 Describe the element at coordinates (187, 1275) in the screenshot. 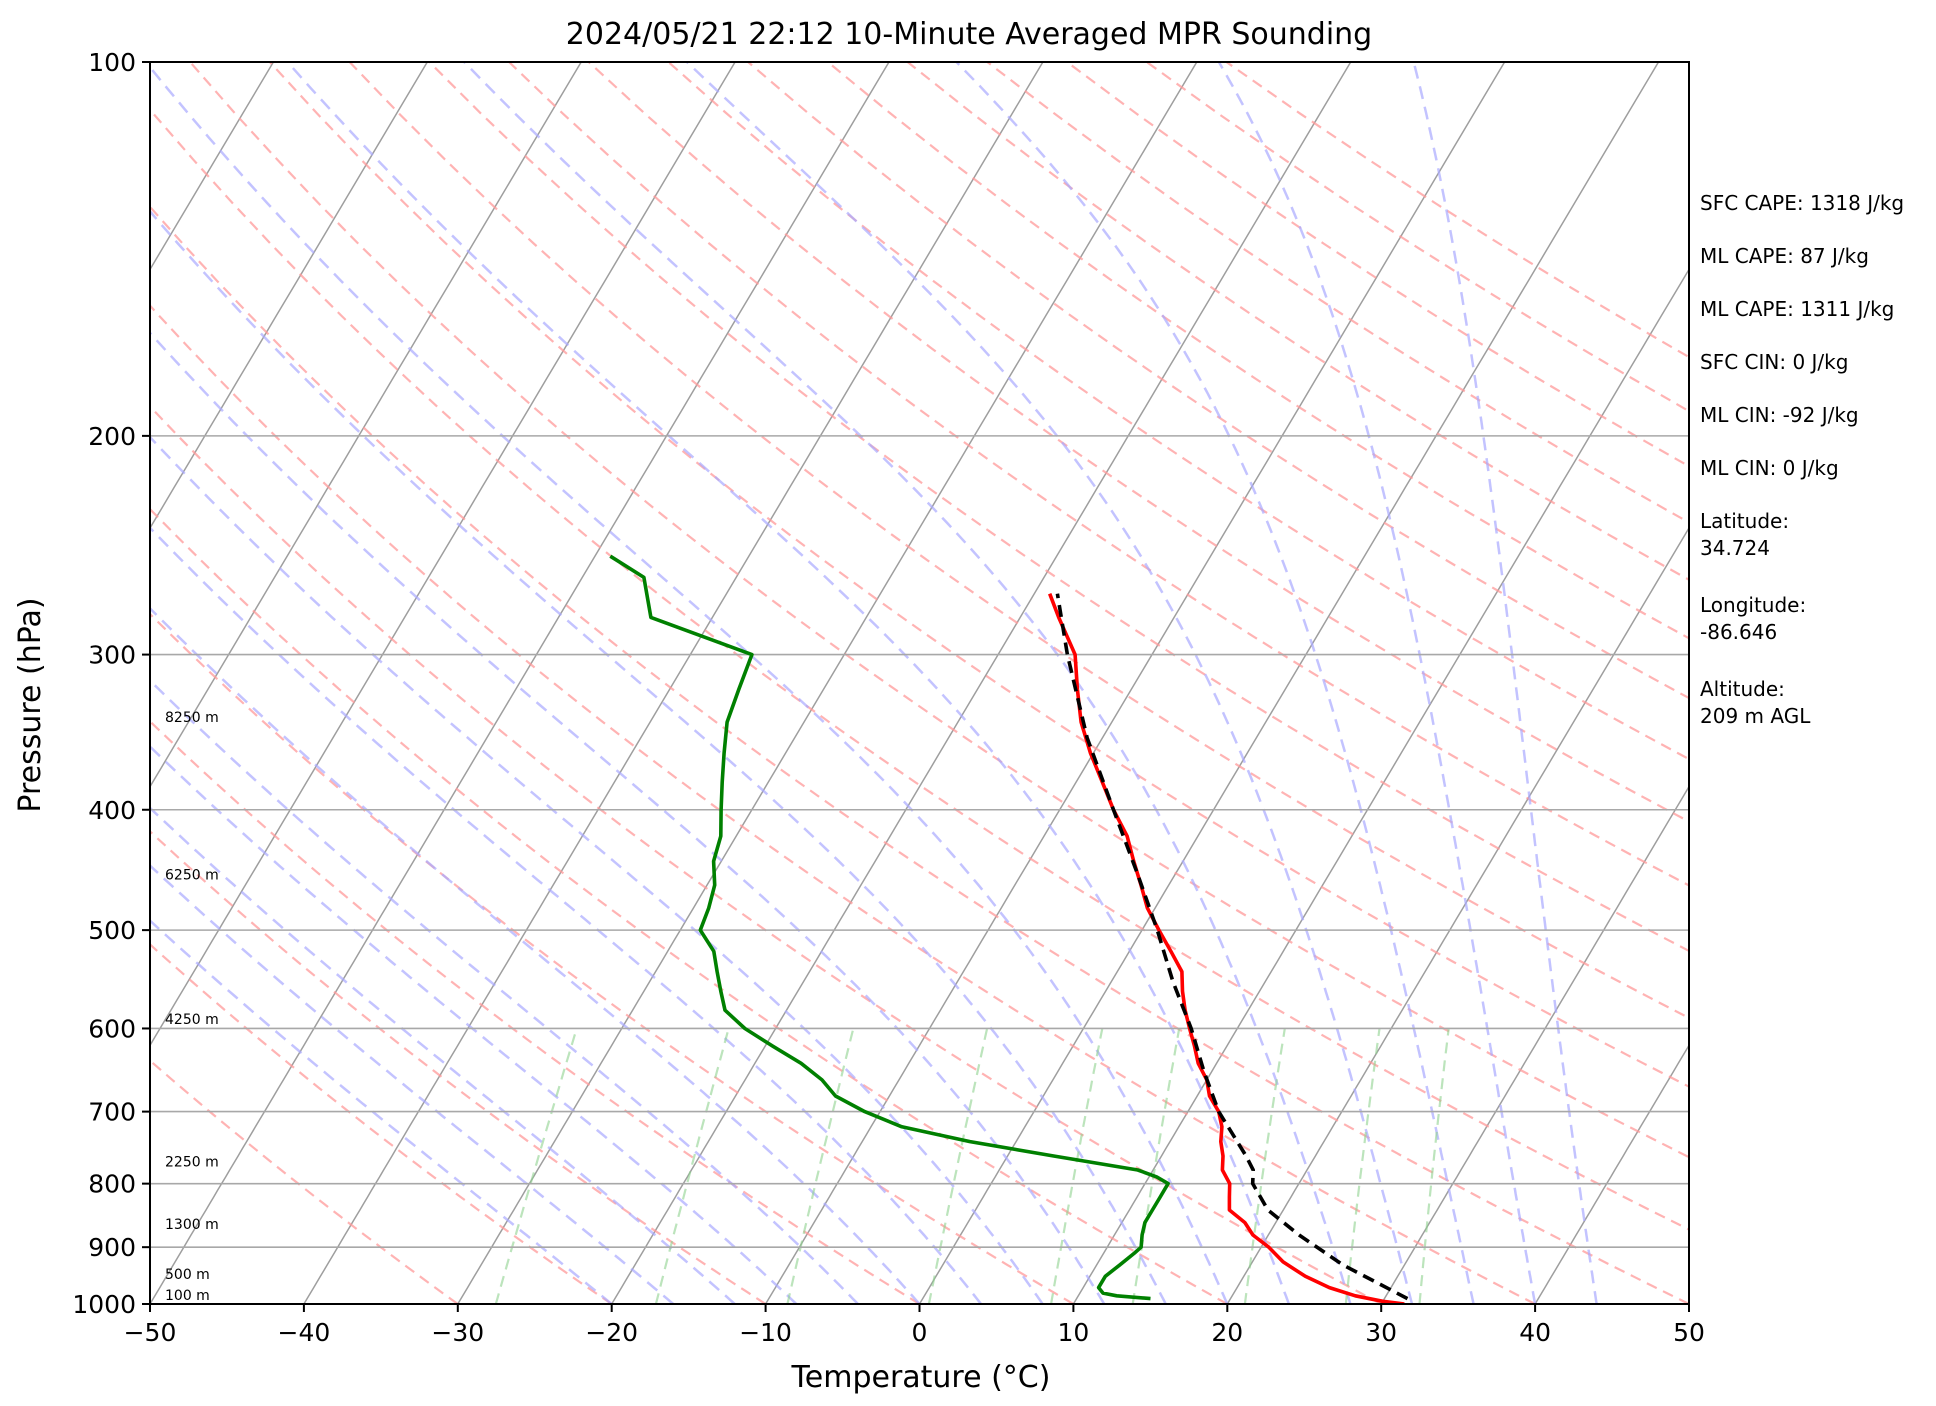

I see `height-label: 500 m` at that location.